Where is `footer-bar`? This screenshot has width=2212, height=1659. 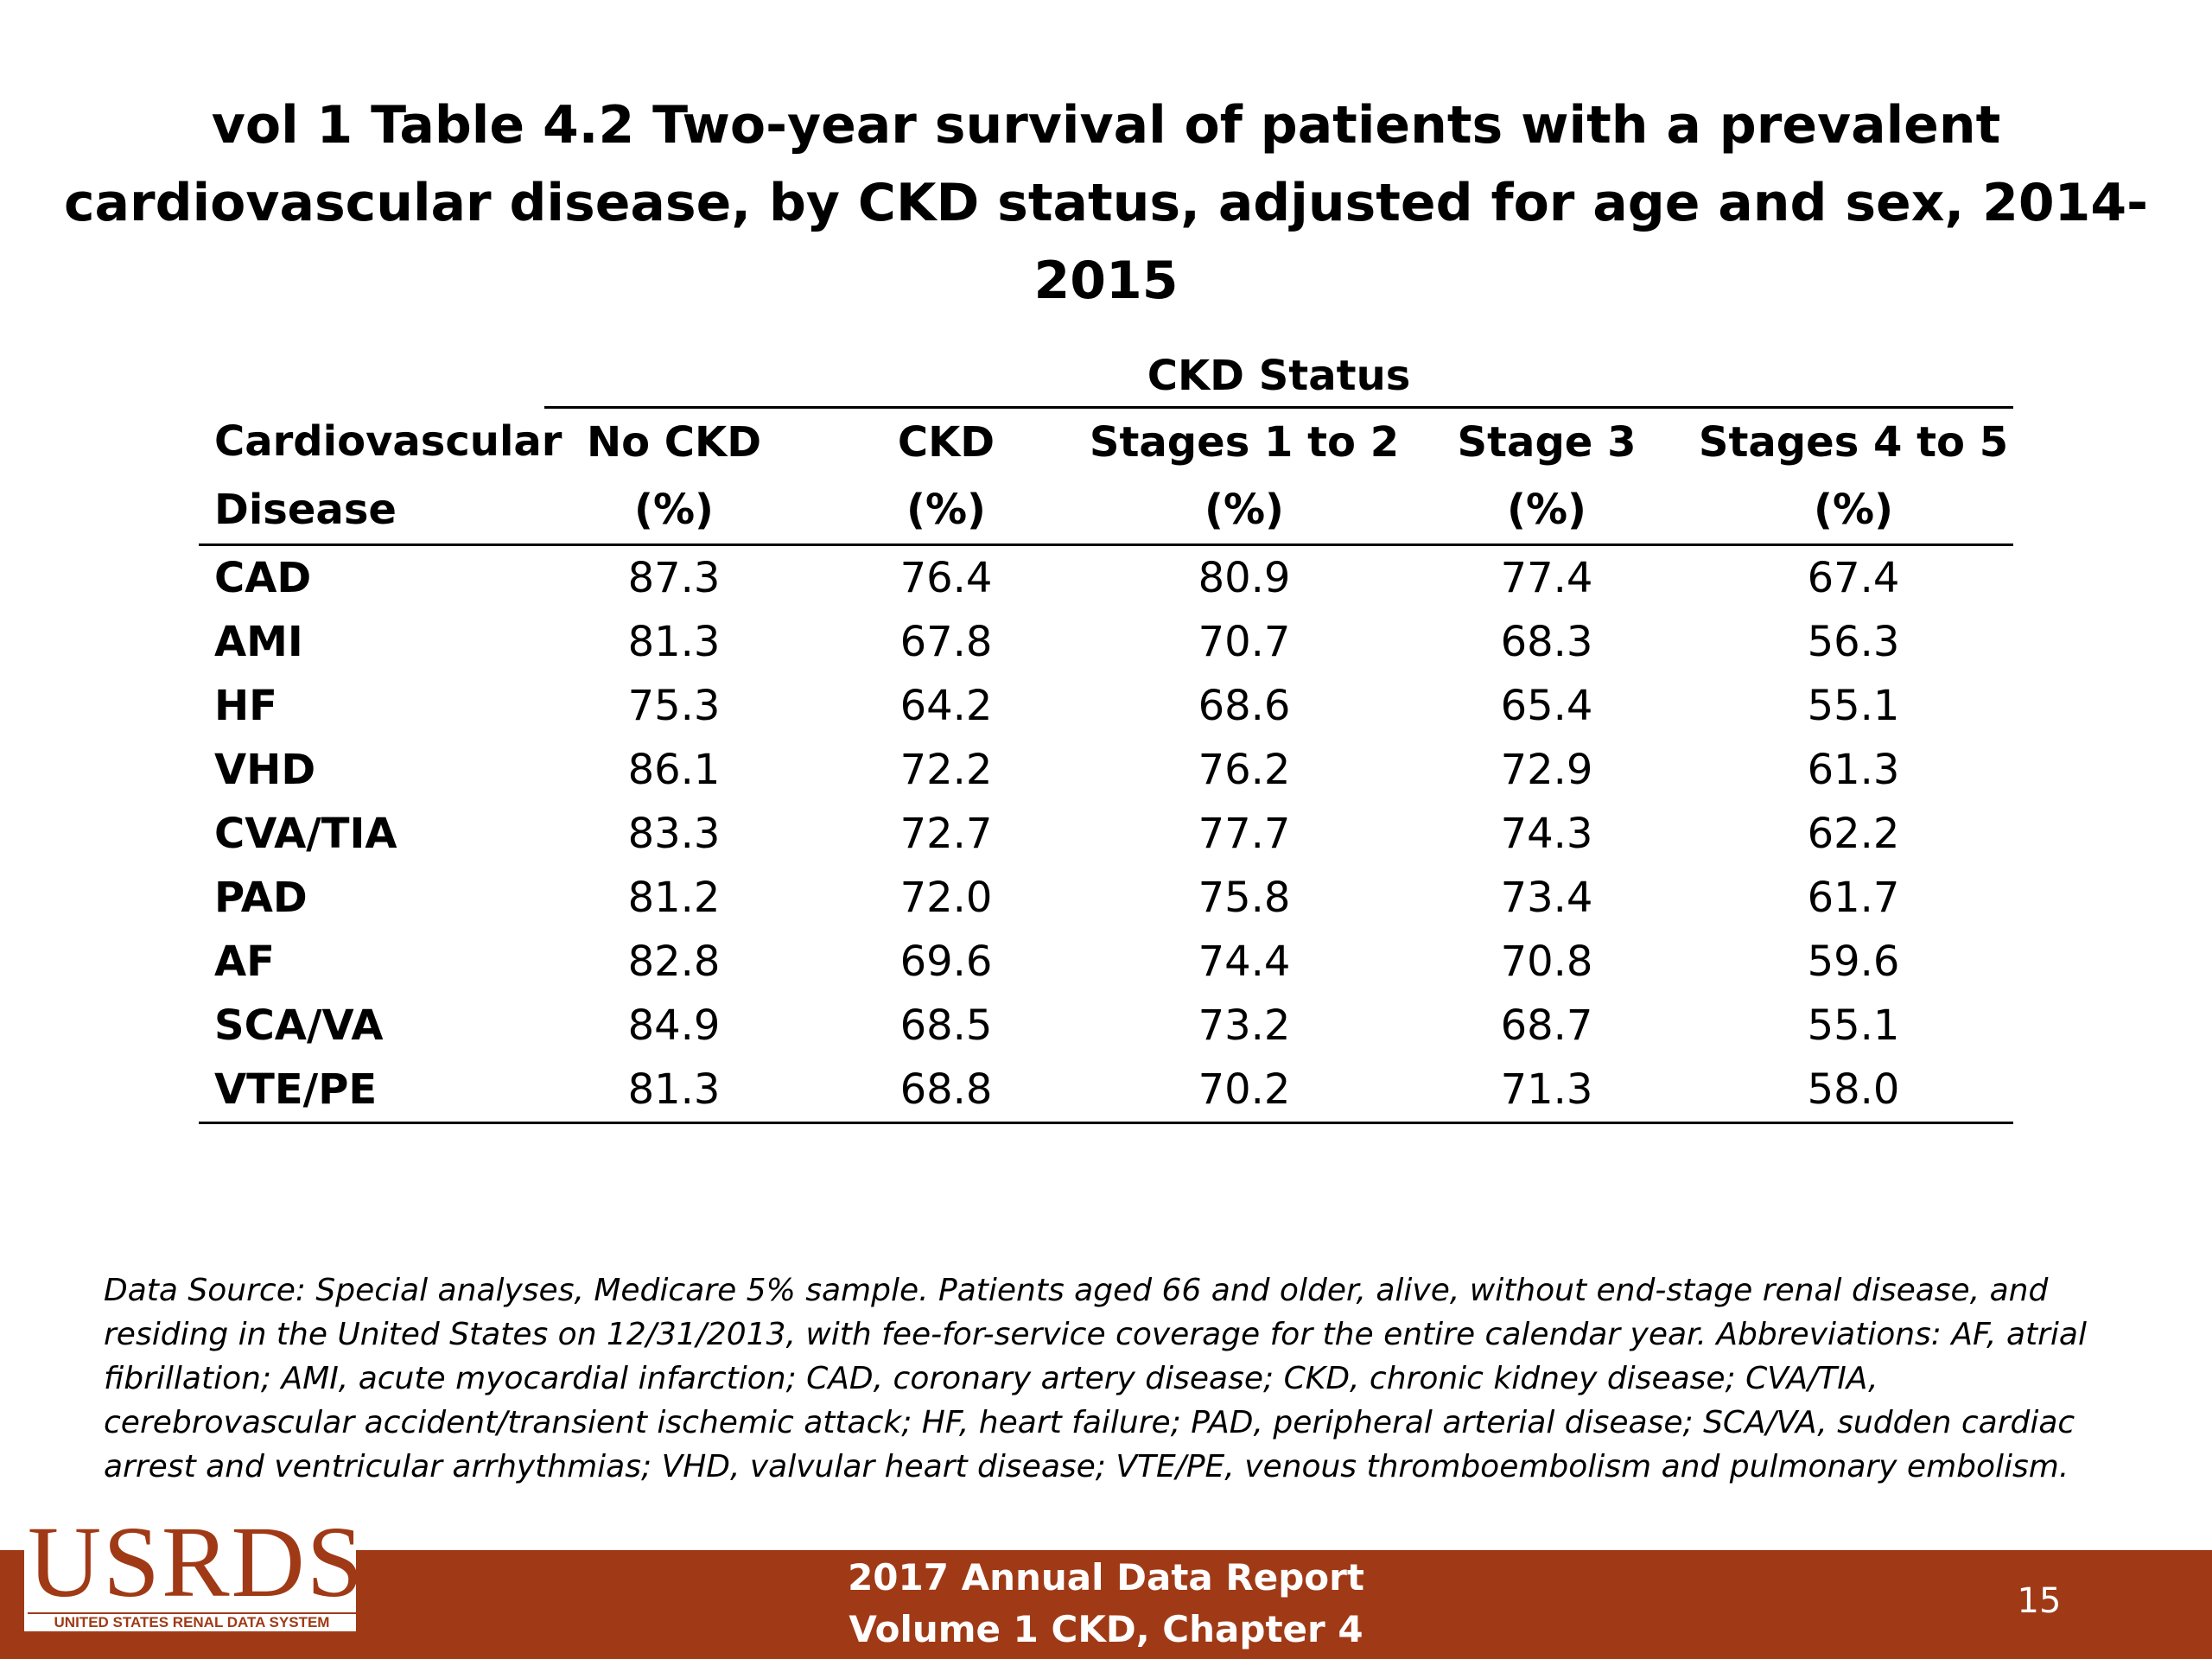 footer-bar is located at coordinates (1106, 1604).